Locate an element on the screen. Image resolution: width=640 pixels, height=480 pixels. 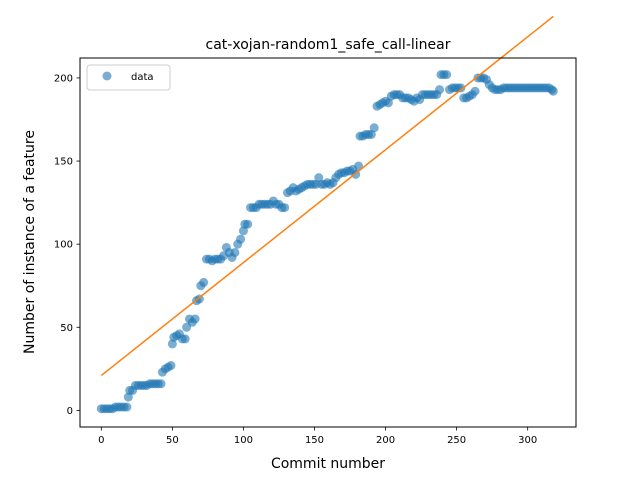
x-tick-label: 0 is located at coordinates (101, 440).